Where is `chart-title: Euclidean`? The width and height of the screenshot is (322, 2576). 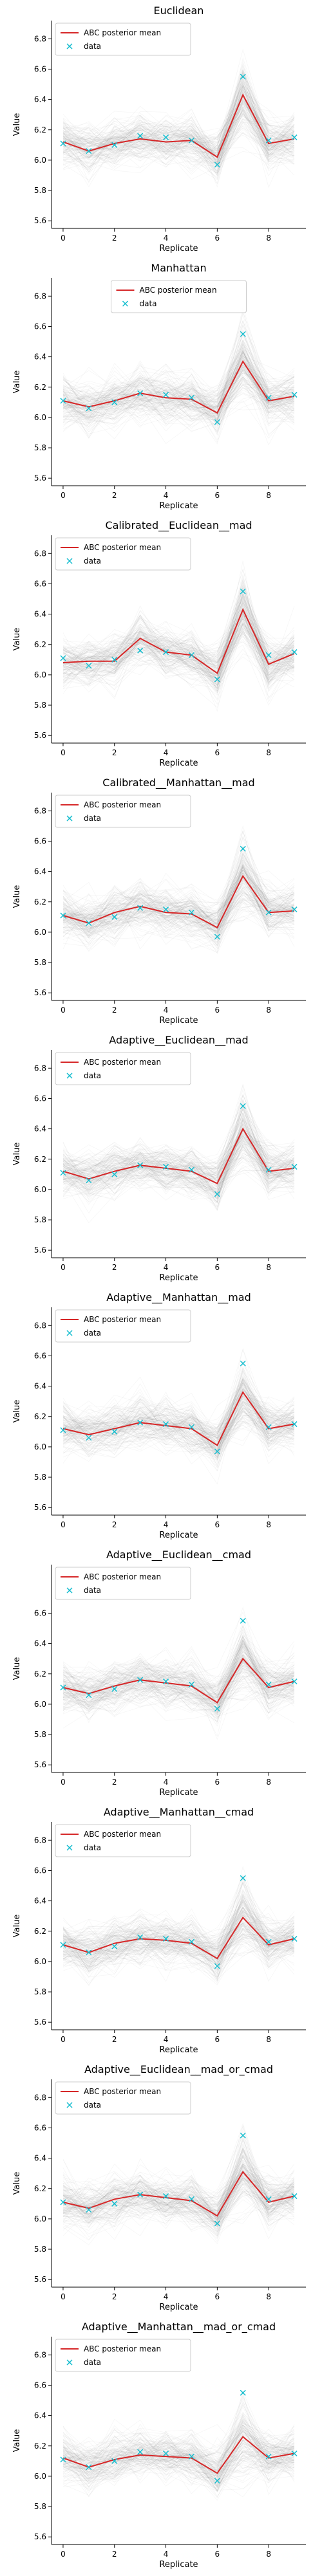 chart-title: Euclidean is located at coordinates (179, 11).